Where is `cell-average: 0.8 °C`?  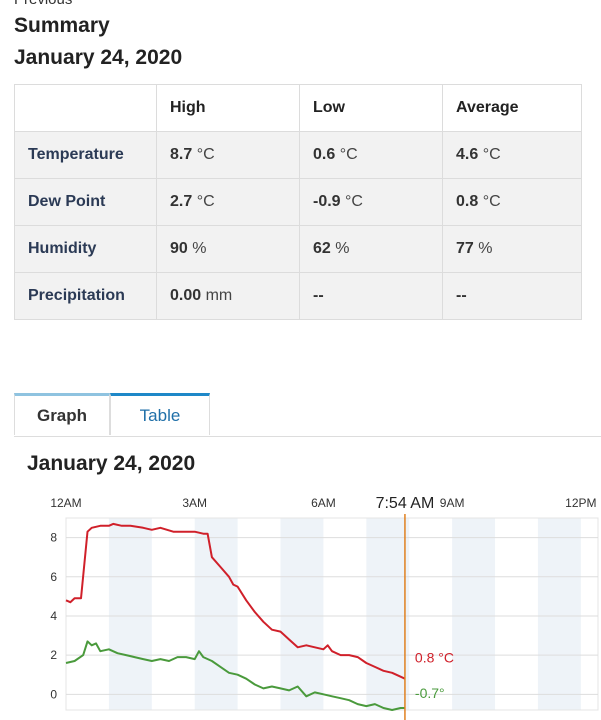
cell-average: 0.8 °C is located at coordinates (512, 202).